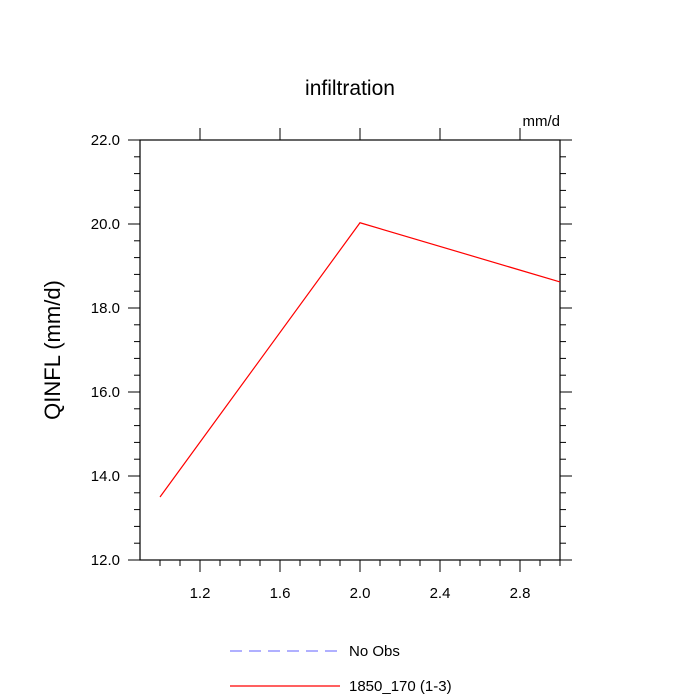 This screenshot has height=700, width=700. Describe the element at coordinates (52, 350) in the screenshot. I see `y-axis-label: QINFL (mm/d)` at that location.